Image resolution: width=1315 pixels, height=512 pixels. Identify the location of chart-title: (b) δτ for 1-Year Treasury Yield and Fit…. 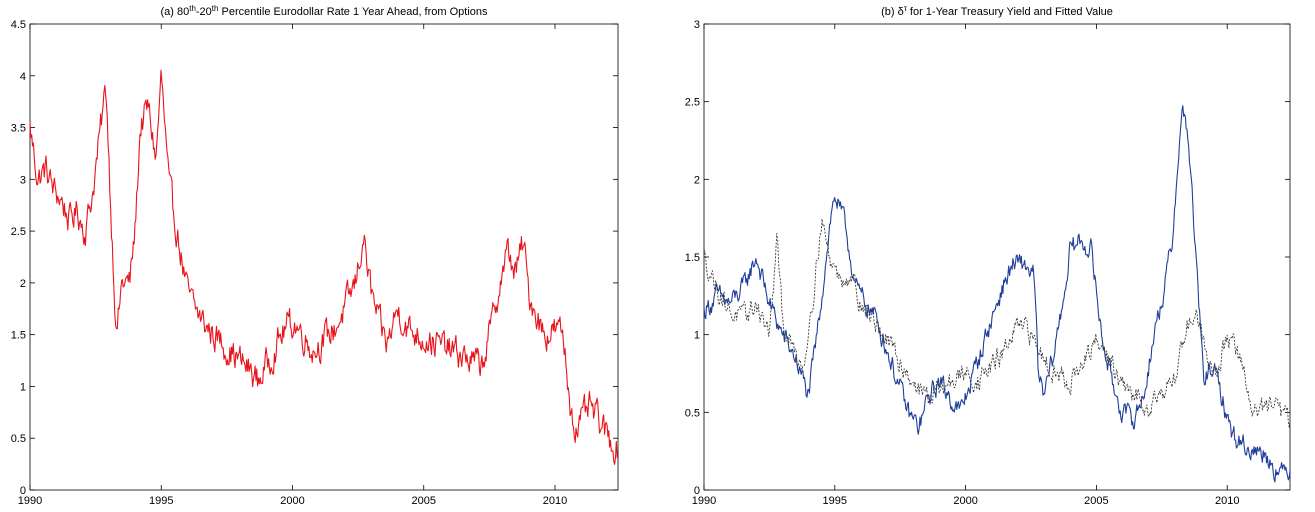
(997, 11).